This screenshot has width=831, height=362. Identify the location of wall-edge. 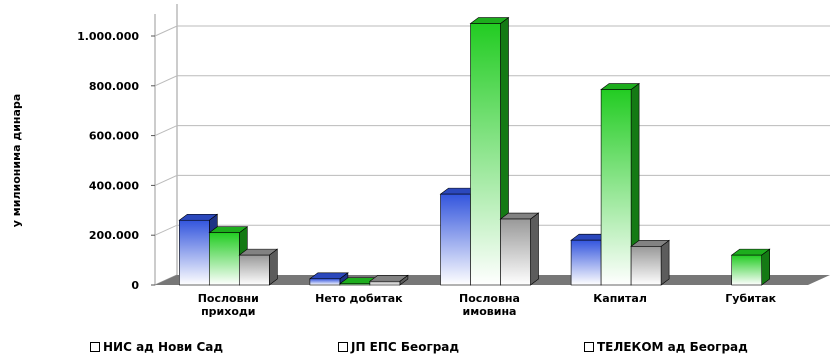
(166, 145).